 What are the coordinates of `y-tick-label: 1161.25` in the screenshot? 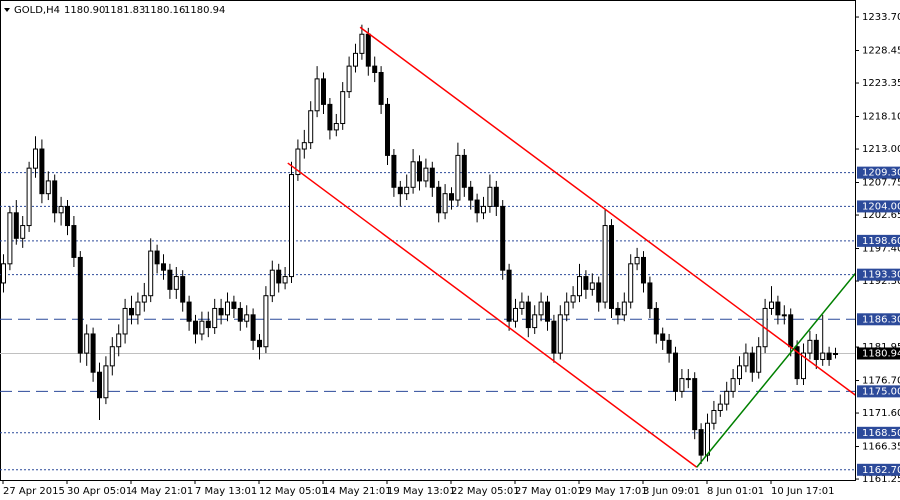 It's located at (881, 479).